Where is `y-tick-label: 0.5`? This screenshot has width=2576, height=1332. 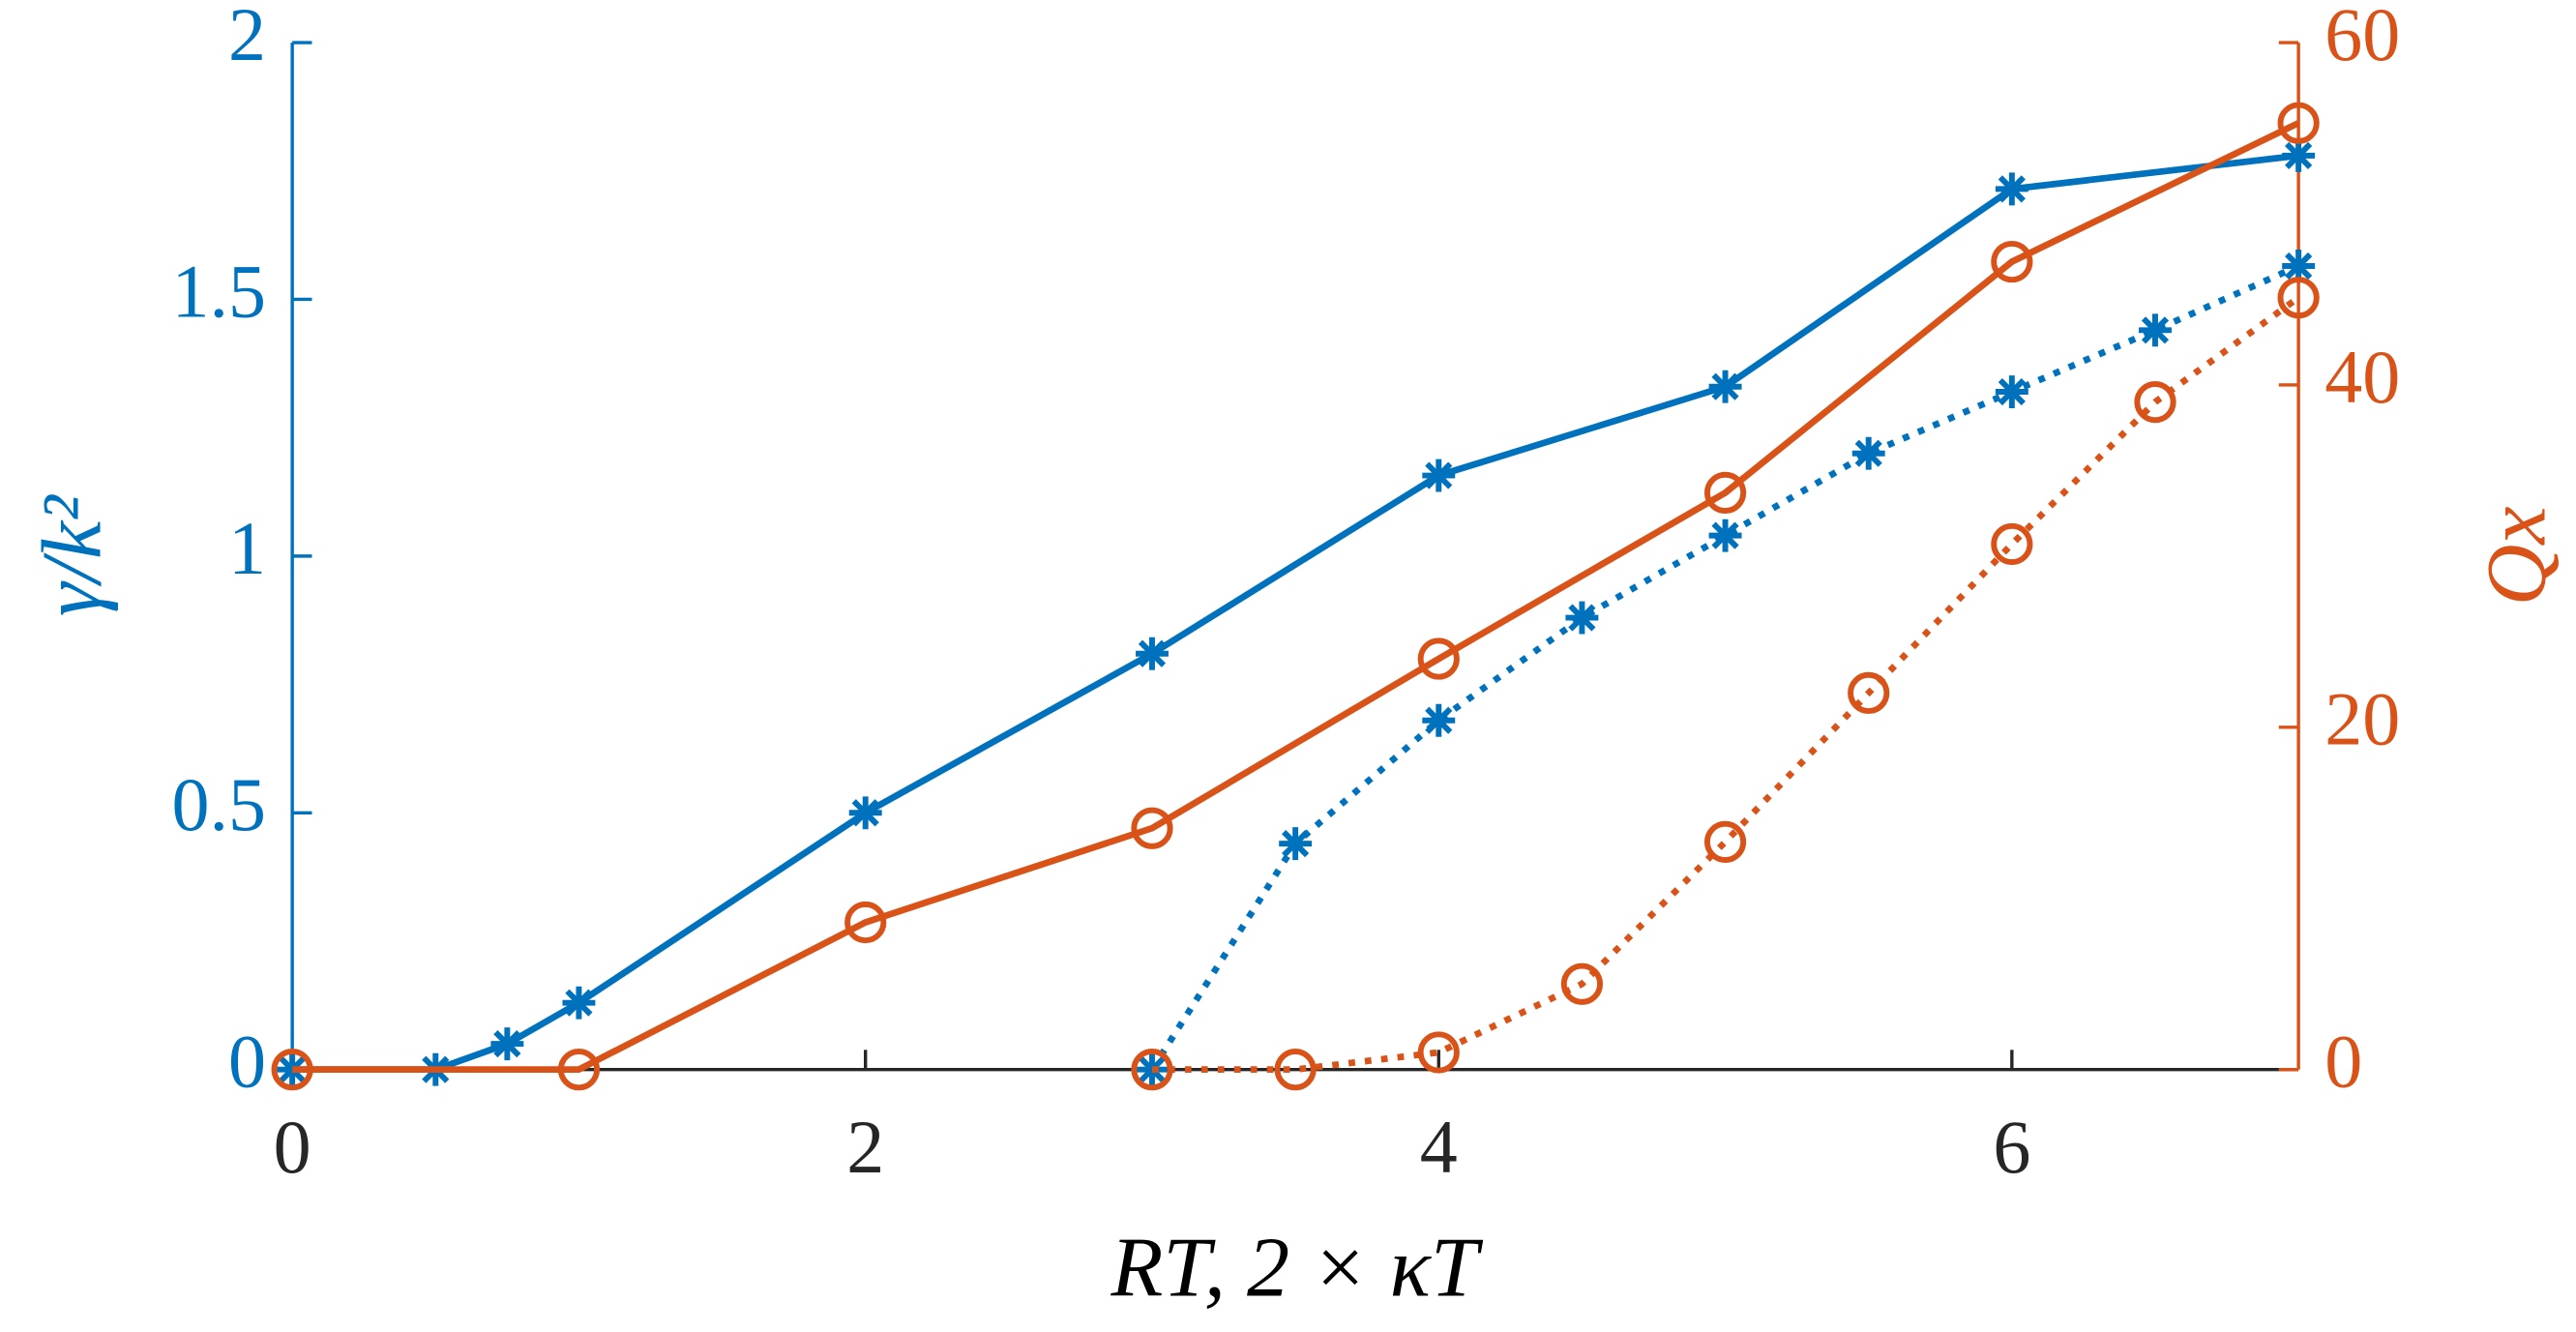
y-tick-label: 0.5 is located at coordinates (219, 804).